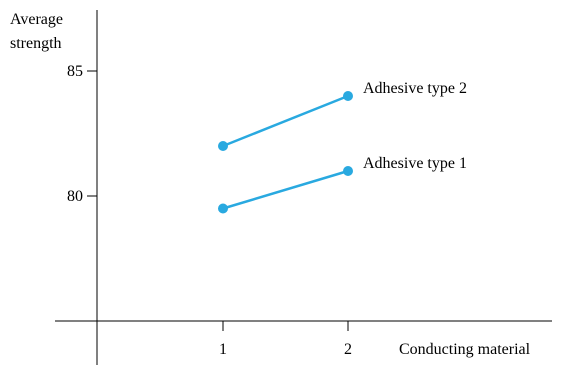  Describe the element at coordinates (36, 19) in the screenshot. I see `y-axis-label-line-1: Average` at that location.